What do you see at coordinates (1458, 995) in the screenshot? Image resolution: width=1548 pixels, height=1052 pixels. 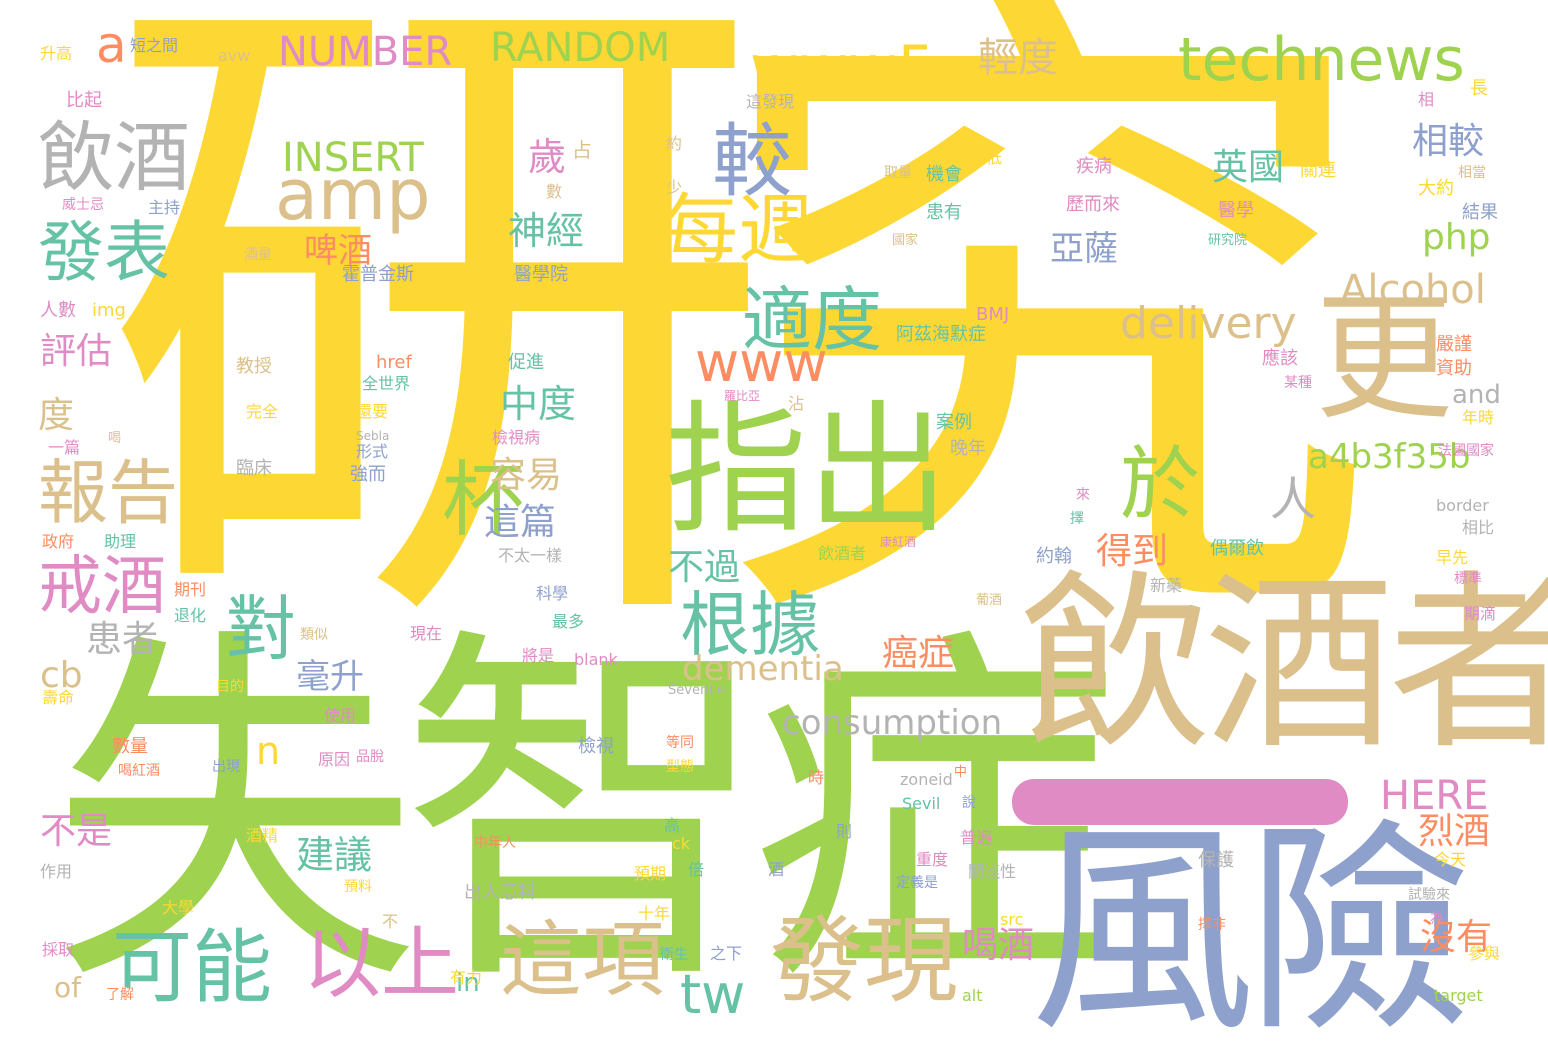 I see `word: target` at bounding box center [1458, 995].